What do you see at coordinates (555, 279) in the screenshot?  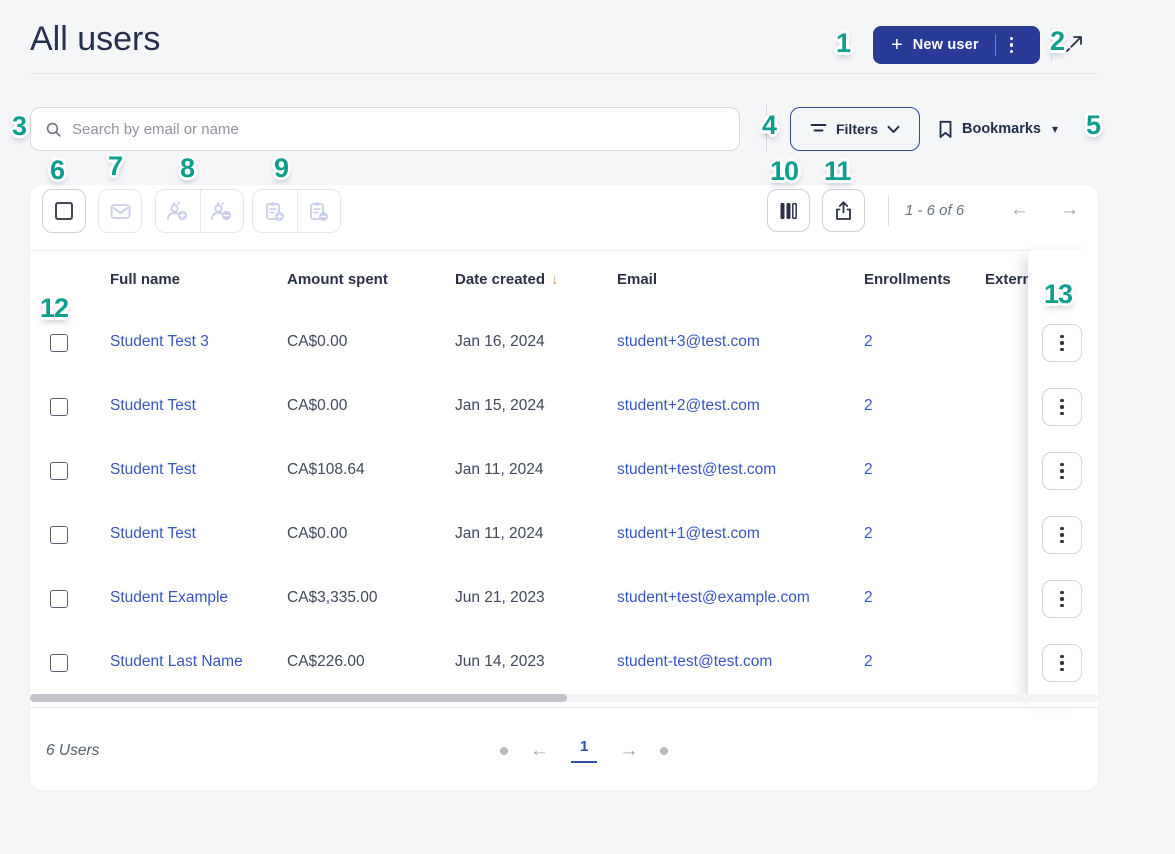 I see `sort-desc-icon: ↓` at bounding box center [555, 279].